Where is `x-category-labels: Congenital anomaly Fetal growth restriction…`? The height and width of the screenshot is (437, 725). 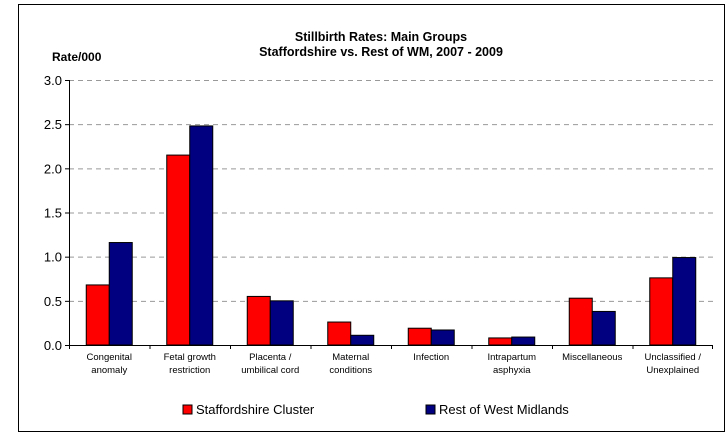 x-category-labels: Congenital anomaly Fetal growth restriction… is located at coordinates (394, 364).